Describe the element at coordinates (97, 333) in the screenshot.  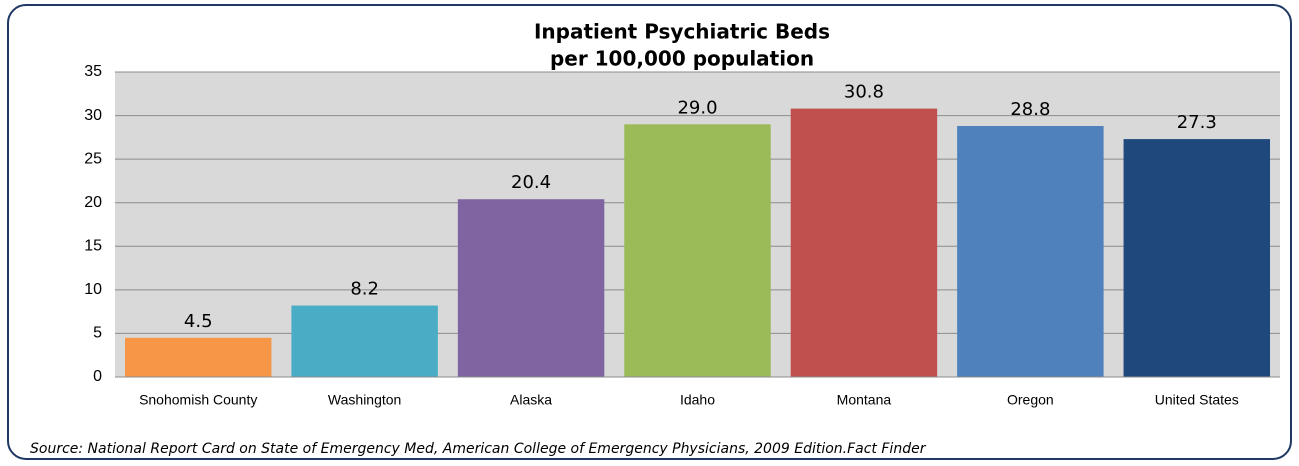
I see `y-tick-label: 5` at that location.